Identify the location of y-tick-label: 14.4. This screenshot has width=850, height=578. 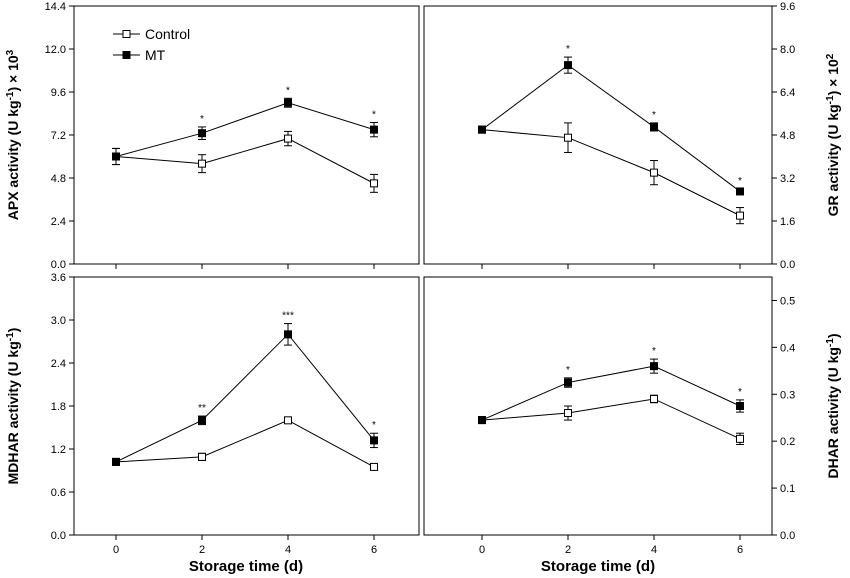
(55, 7).